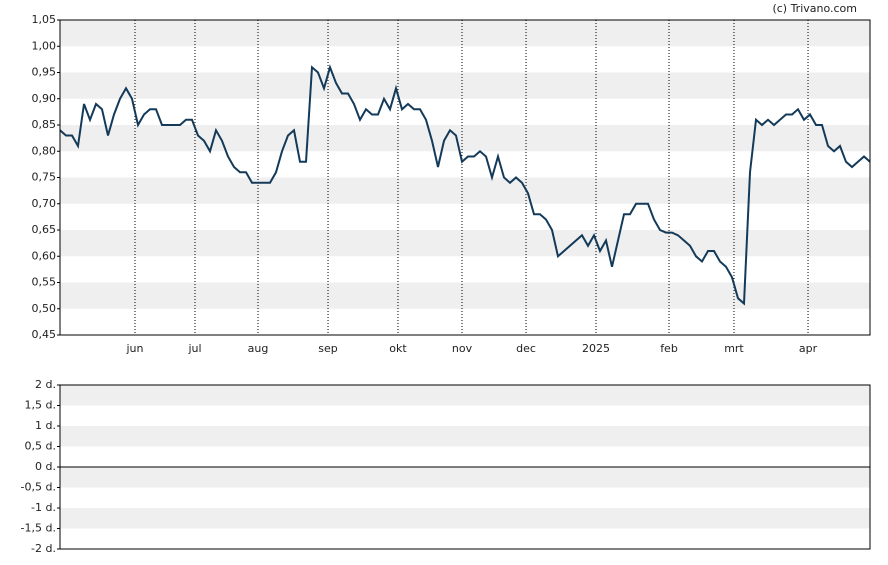 Image resolution: width=888 pixels, height=565 pixels. Describe the element at coordinates (44, 19) in the screenshot. I see `y-tick-label: 1,05` at that location.